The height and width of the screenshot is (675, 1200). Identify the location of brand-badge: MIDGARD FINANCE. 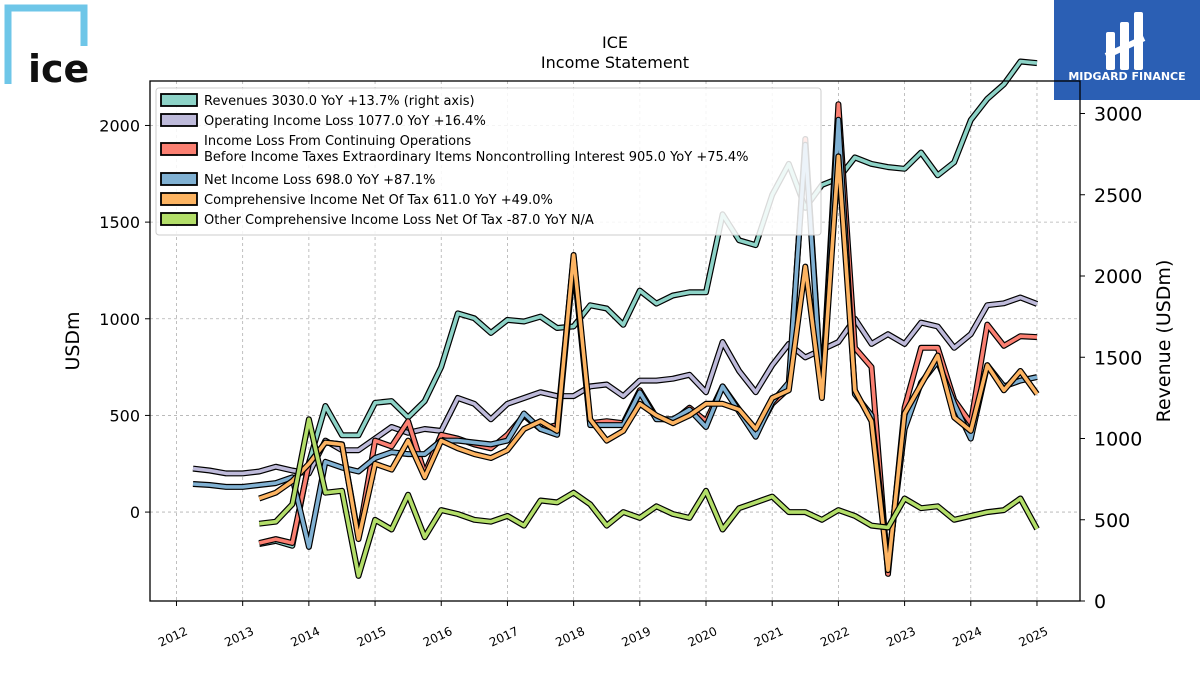
(1127, 50).